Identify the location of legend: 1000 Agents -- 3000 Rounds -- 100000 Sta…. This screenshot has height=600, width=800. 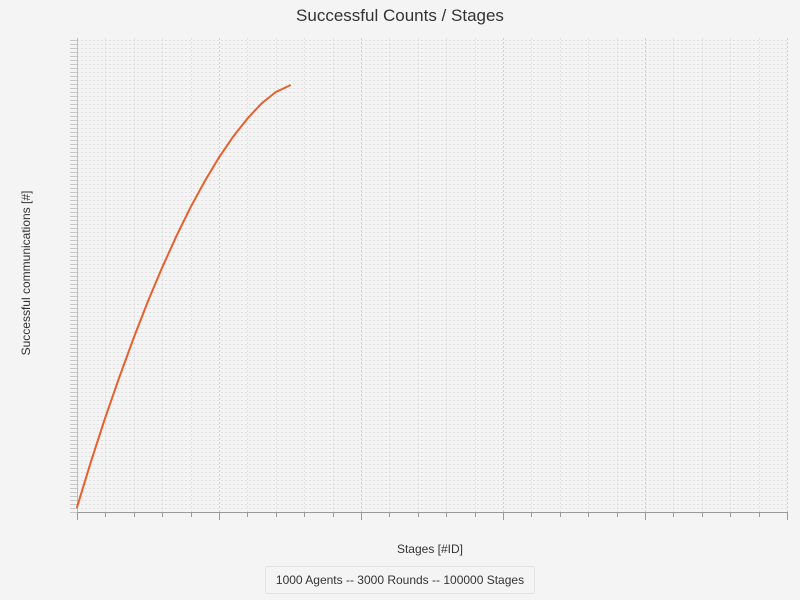
(400, 580).